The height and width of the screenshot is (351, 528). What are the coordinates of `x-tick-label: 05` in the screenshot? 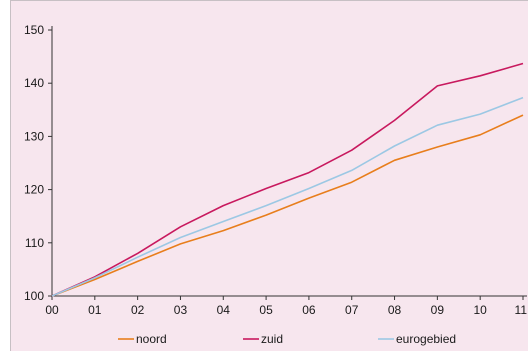 It's located at (266, 310).